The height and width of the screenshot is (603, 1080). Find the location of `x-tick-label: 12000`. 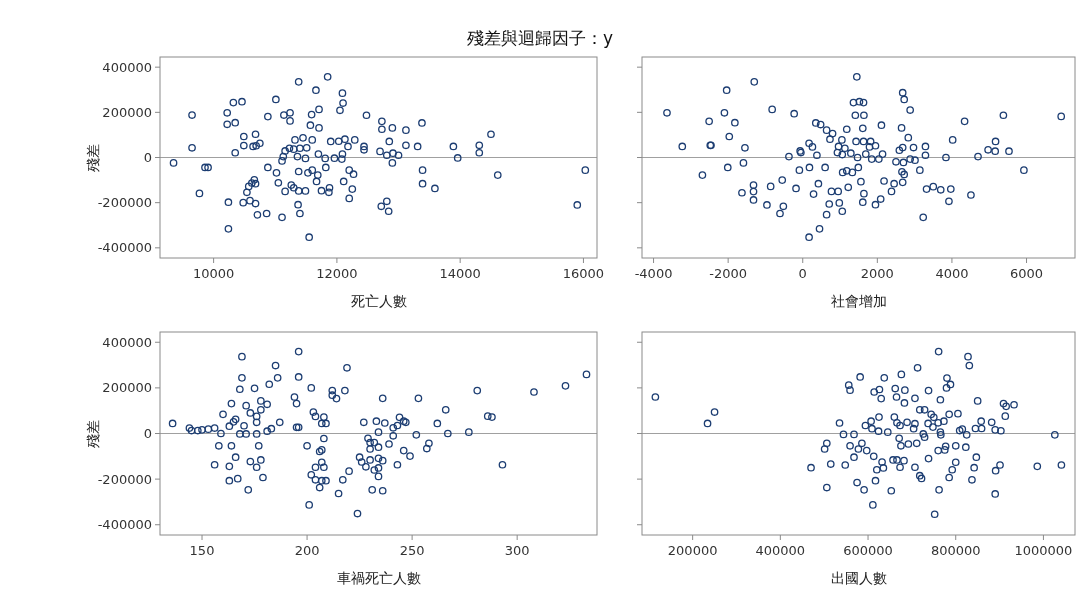

x-tick-label: 12000 is located at coordinates (337, 273).